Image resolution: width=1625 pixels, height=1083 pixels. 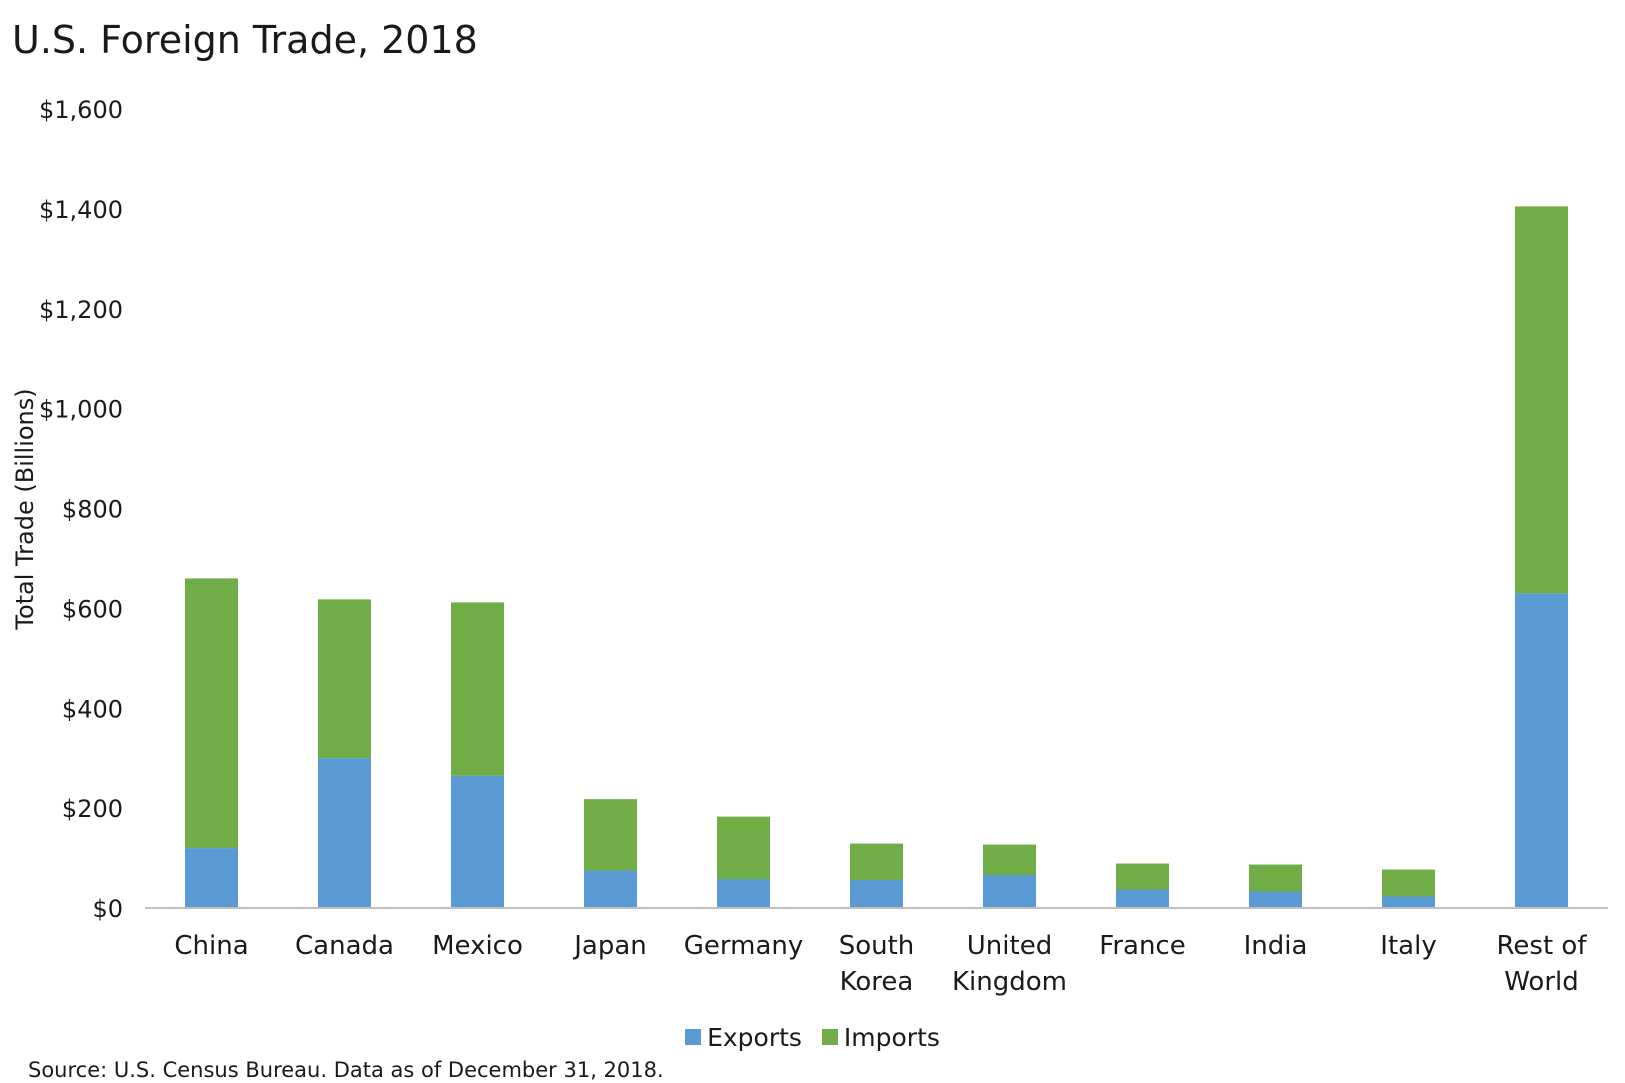 What do you see at coordinates (812, 1037) in the screenshot?
I see `legend: Exports Imports` at bounding box center [812, 1037].